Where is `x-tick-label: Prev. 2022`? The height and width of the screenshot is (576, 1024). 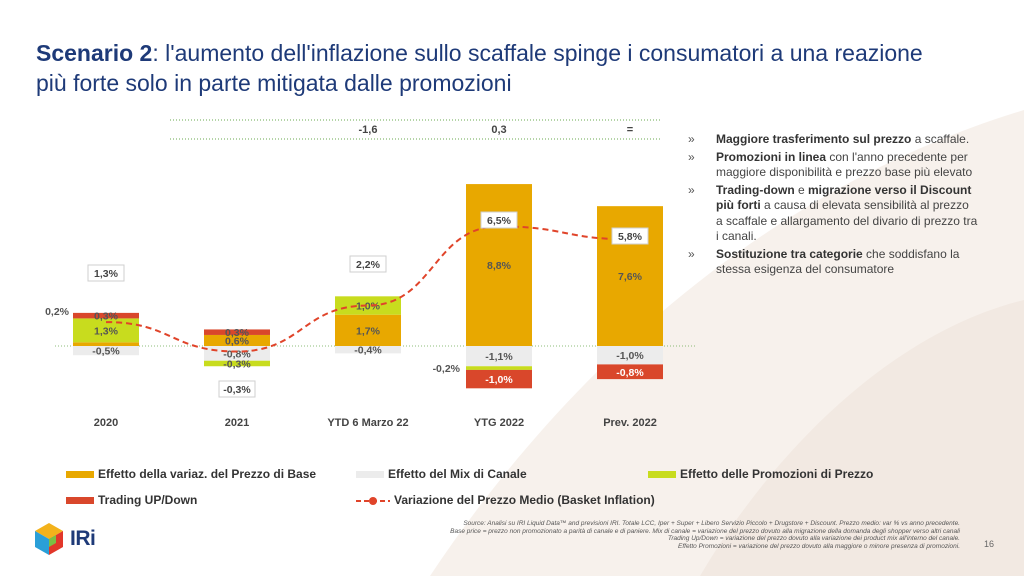 x-tick-label: Prev. 2022 is located at coordinates (630, 423).